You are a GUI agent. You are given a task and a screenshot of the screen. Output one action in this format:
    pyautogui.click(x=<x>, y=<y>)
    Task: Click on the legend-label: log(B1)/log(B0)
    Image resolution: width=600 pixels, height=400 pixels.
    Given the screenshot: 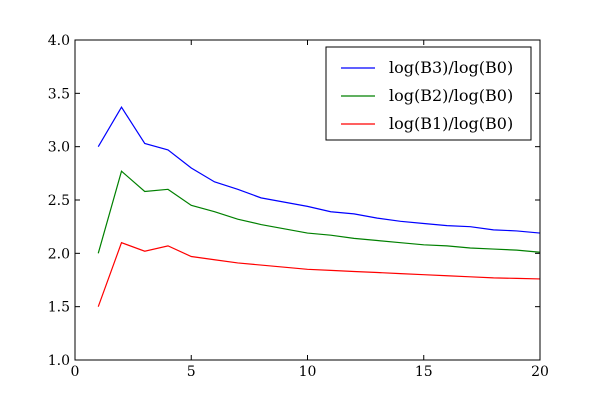 What is the action you would take?
    pyautogui.click(x=451, y=123)
    